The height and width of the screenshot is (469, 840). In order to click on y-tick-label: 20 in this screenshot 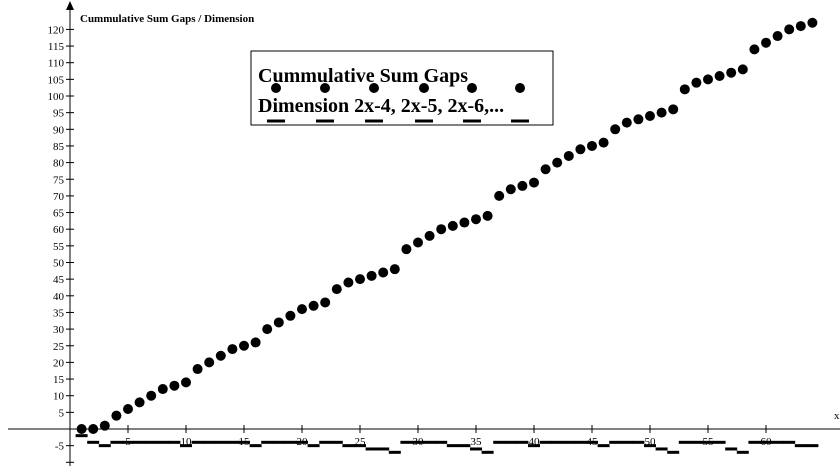, I will do `click(59, 363)`.